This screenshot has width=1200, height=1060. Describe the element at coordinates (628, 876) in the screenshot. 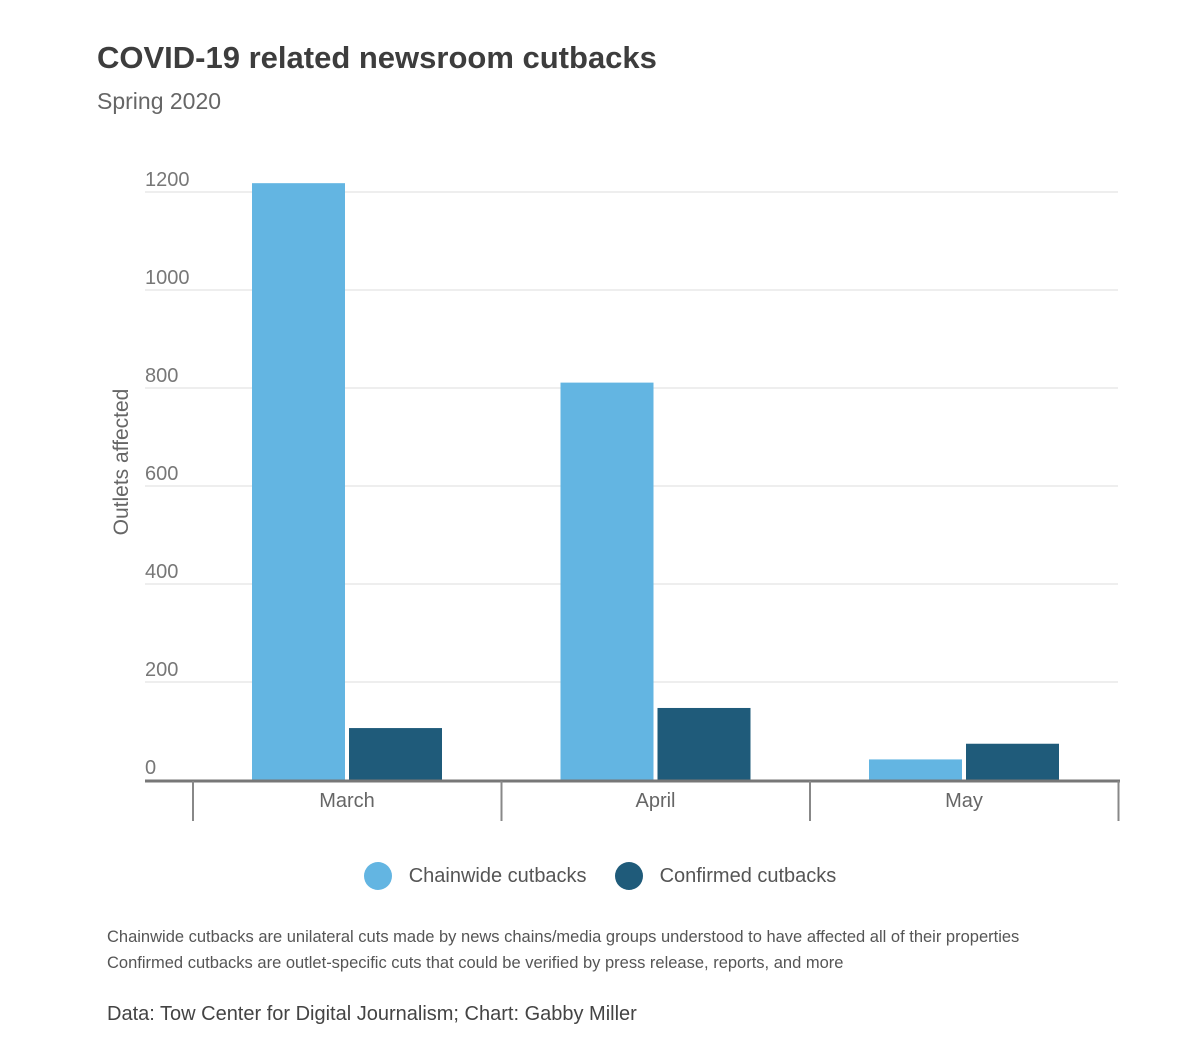

I see `legend-swatch-confirmed` at that location.